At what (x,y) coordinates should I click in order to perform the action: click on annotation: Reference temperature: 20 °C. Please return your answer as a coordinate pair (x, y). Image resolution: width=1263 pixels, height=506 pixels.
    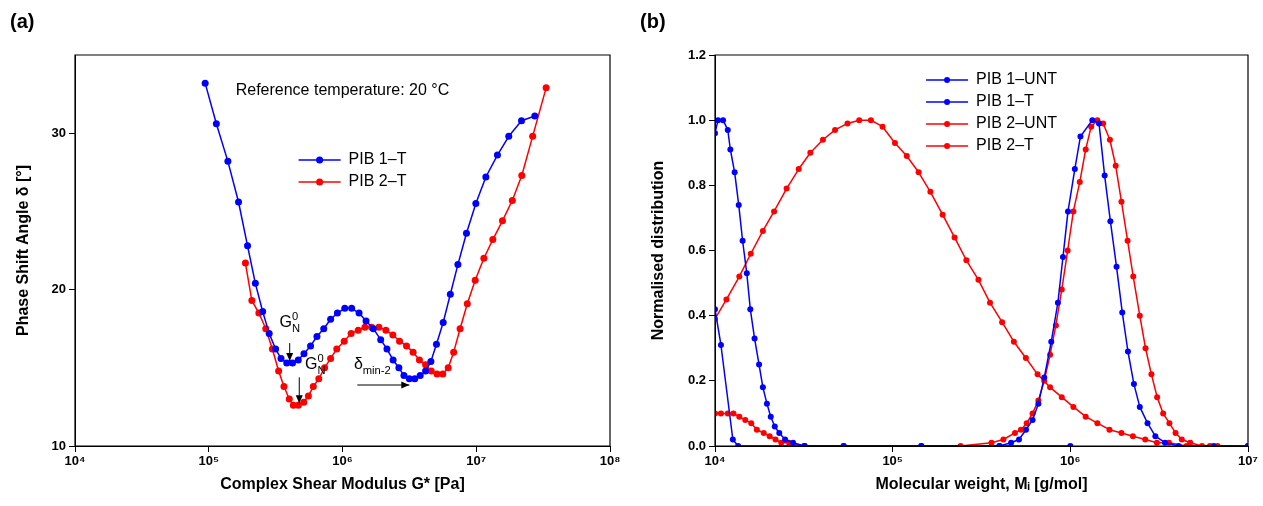
    Looking at the image, I should click on (342, 89).